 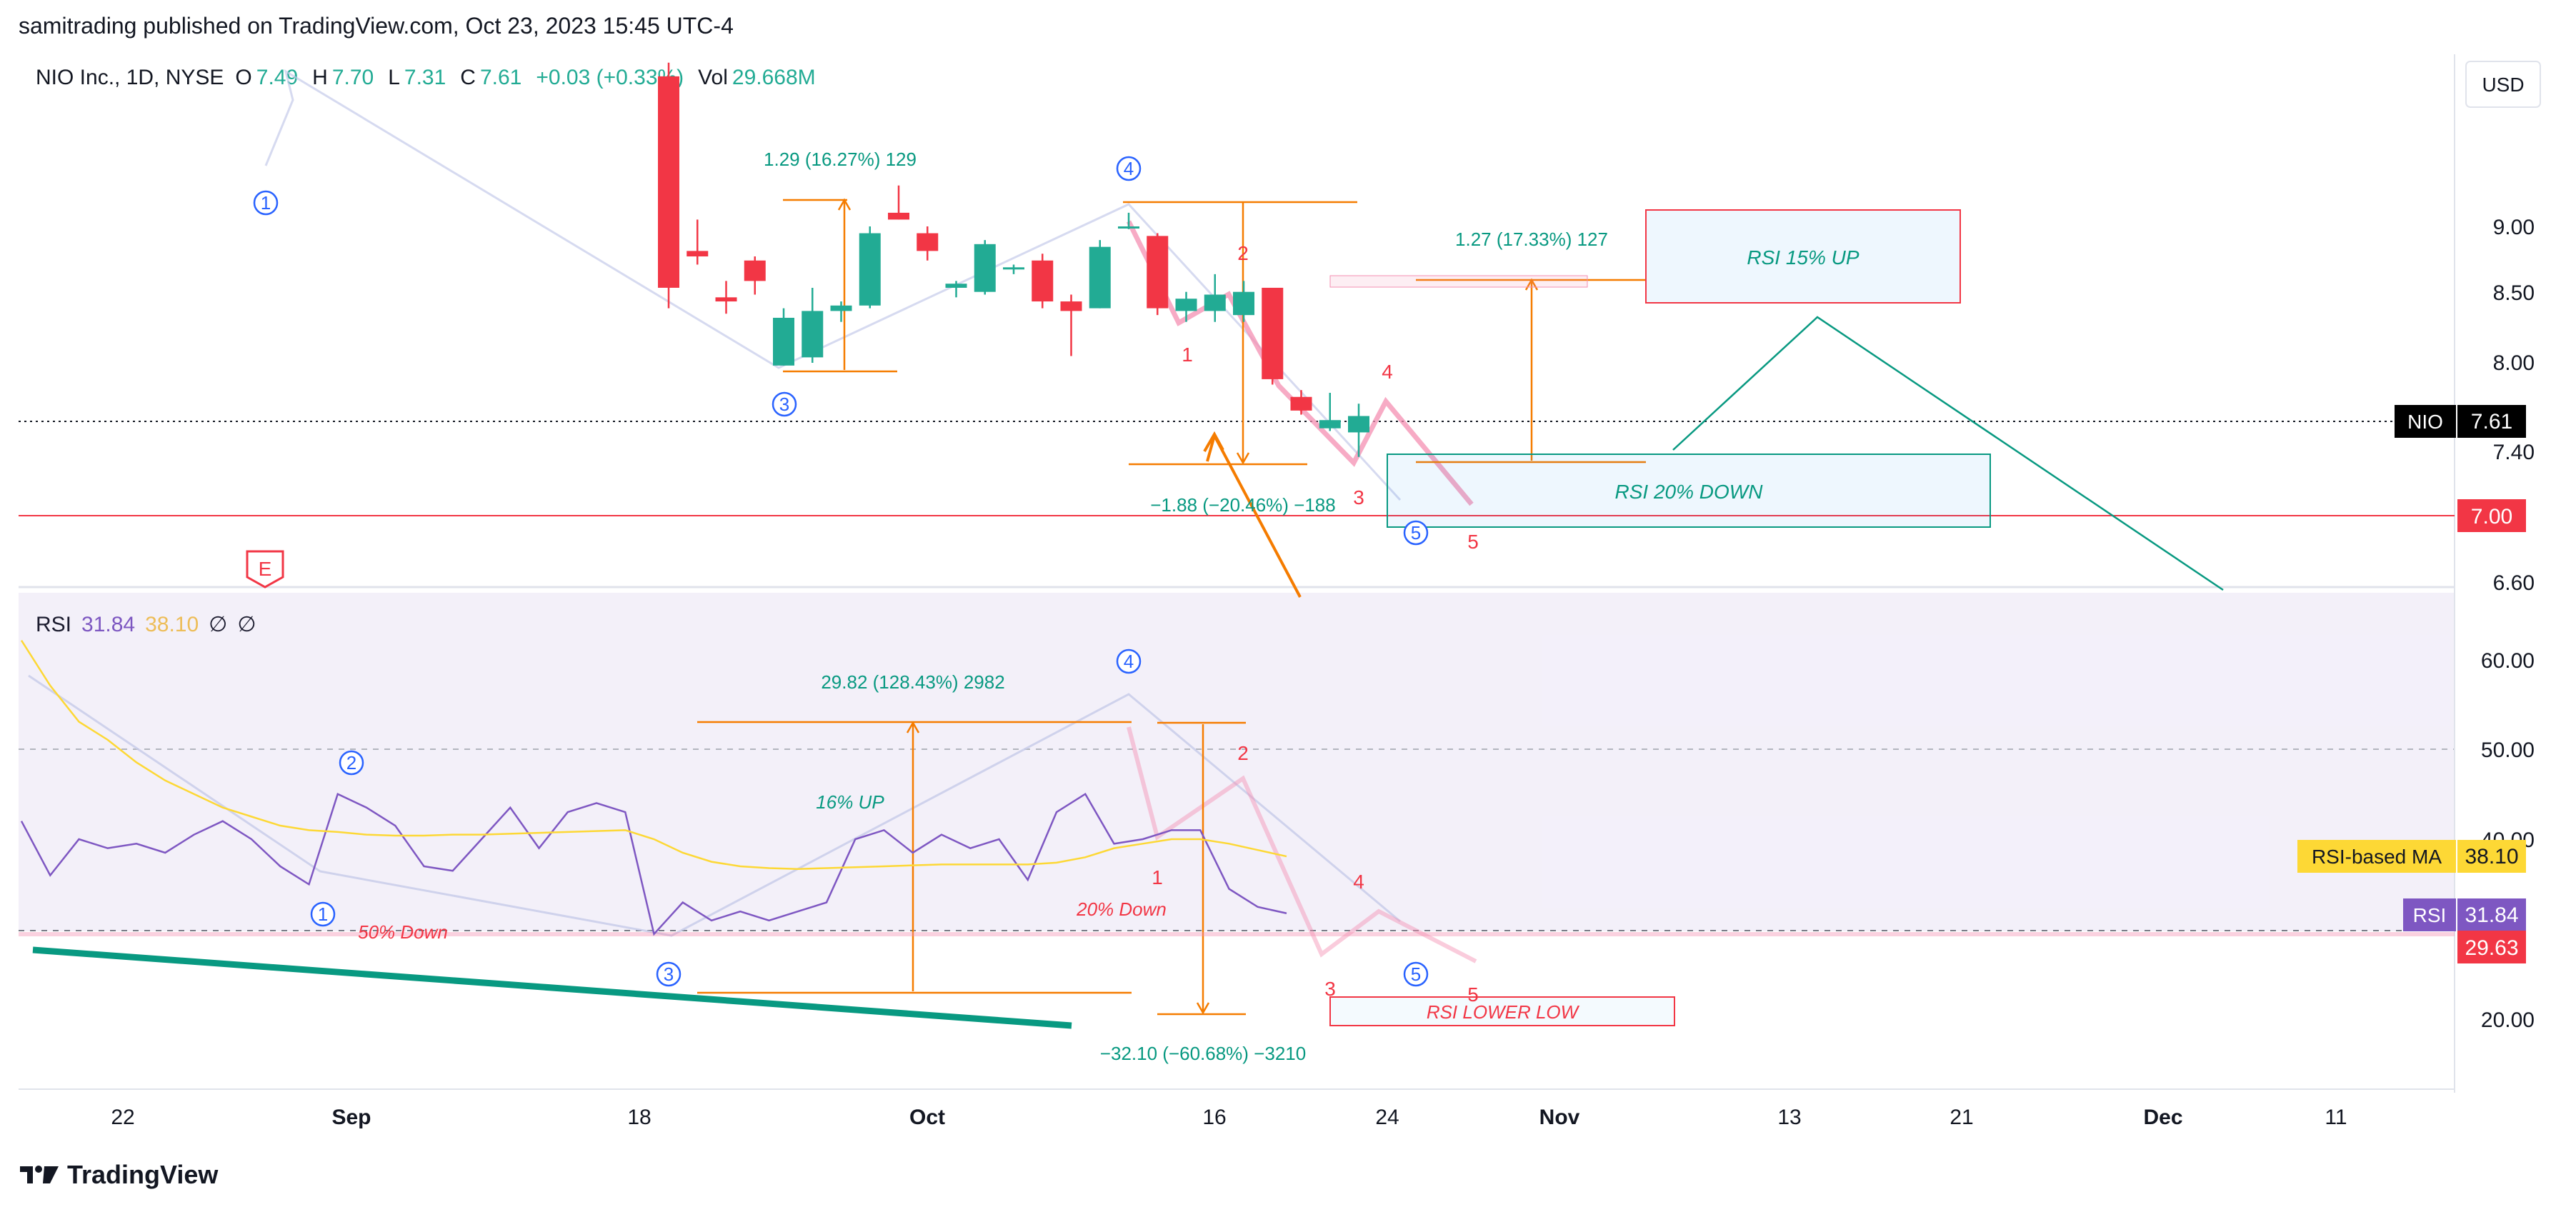 I want to click on rsi-level-badge: 29.63, so click(x=2492, y=947).